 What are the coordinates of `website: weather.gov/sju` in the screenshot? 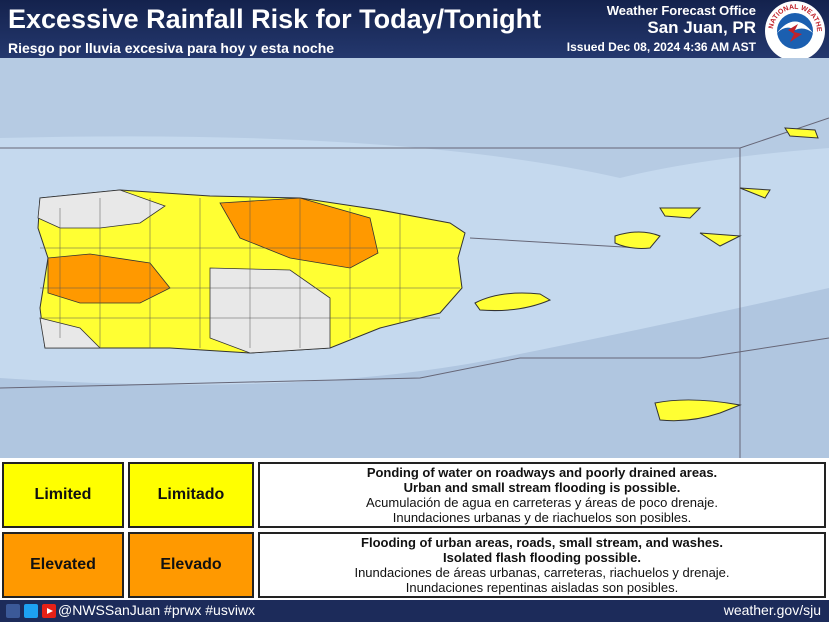 It's located at (772, 610).